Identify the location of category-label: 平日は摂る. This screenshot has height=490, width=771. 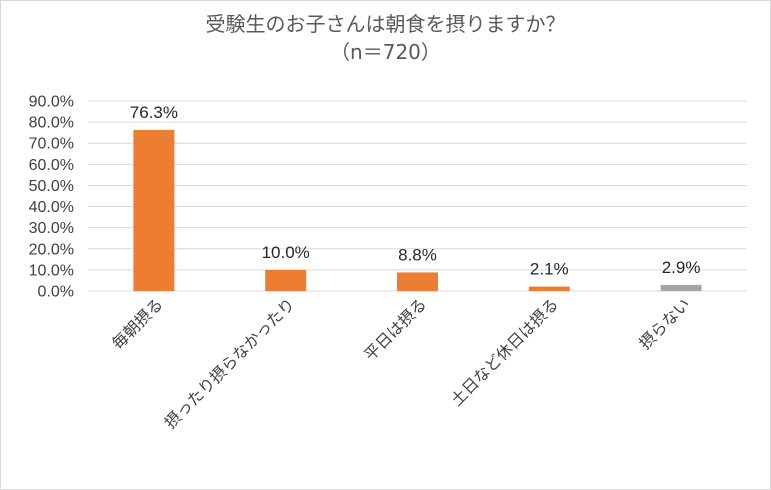
(395, 329).